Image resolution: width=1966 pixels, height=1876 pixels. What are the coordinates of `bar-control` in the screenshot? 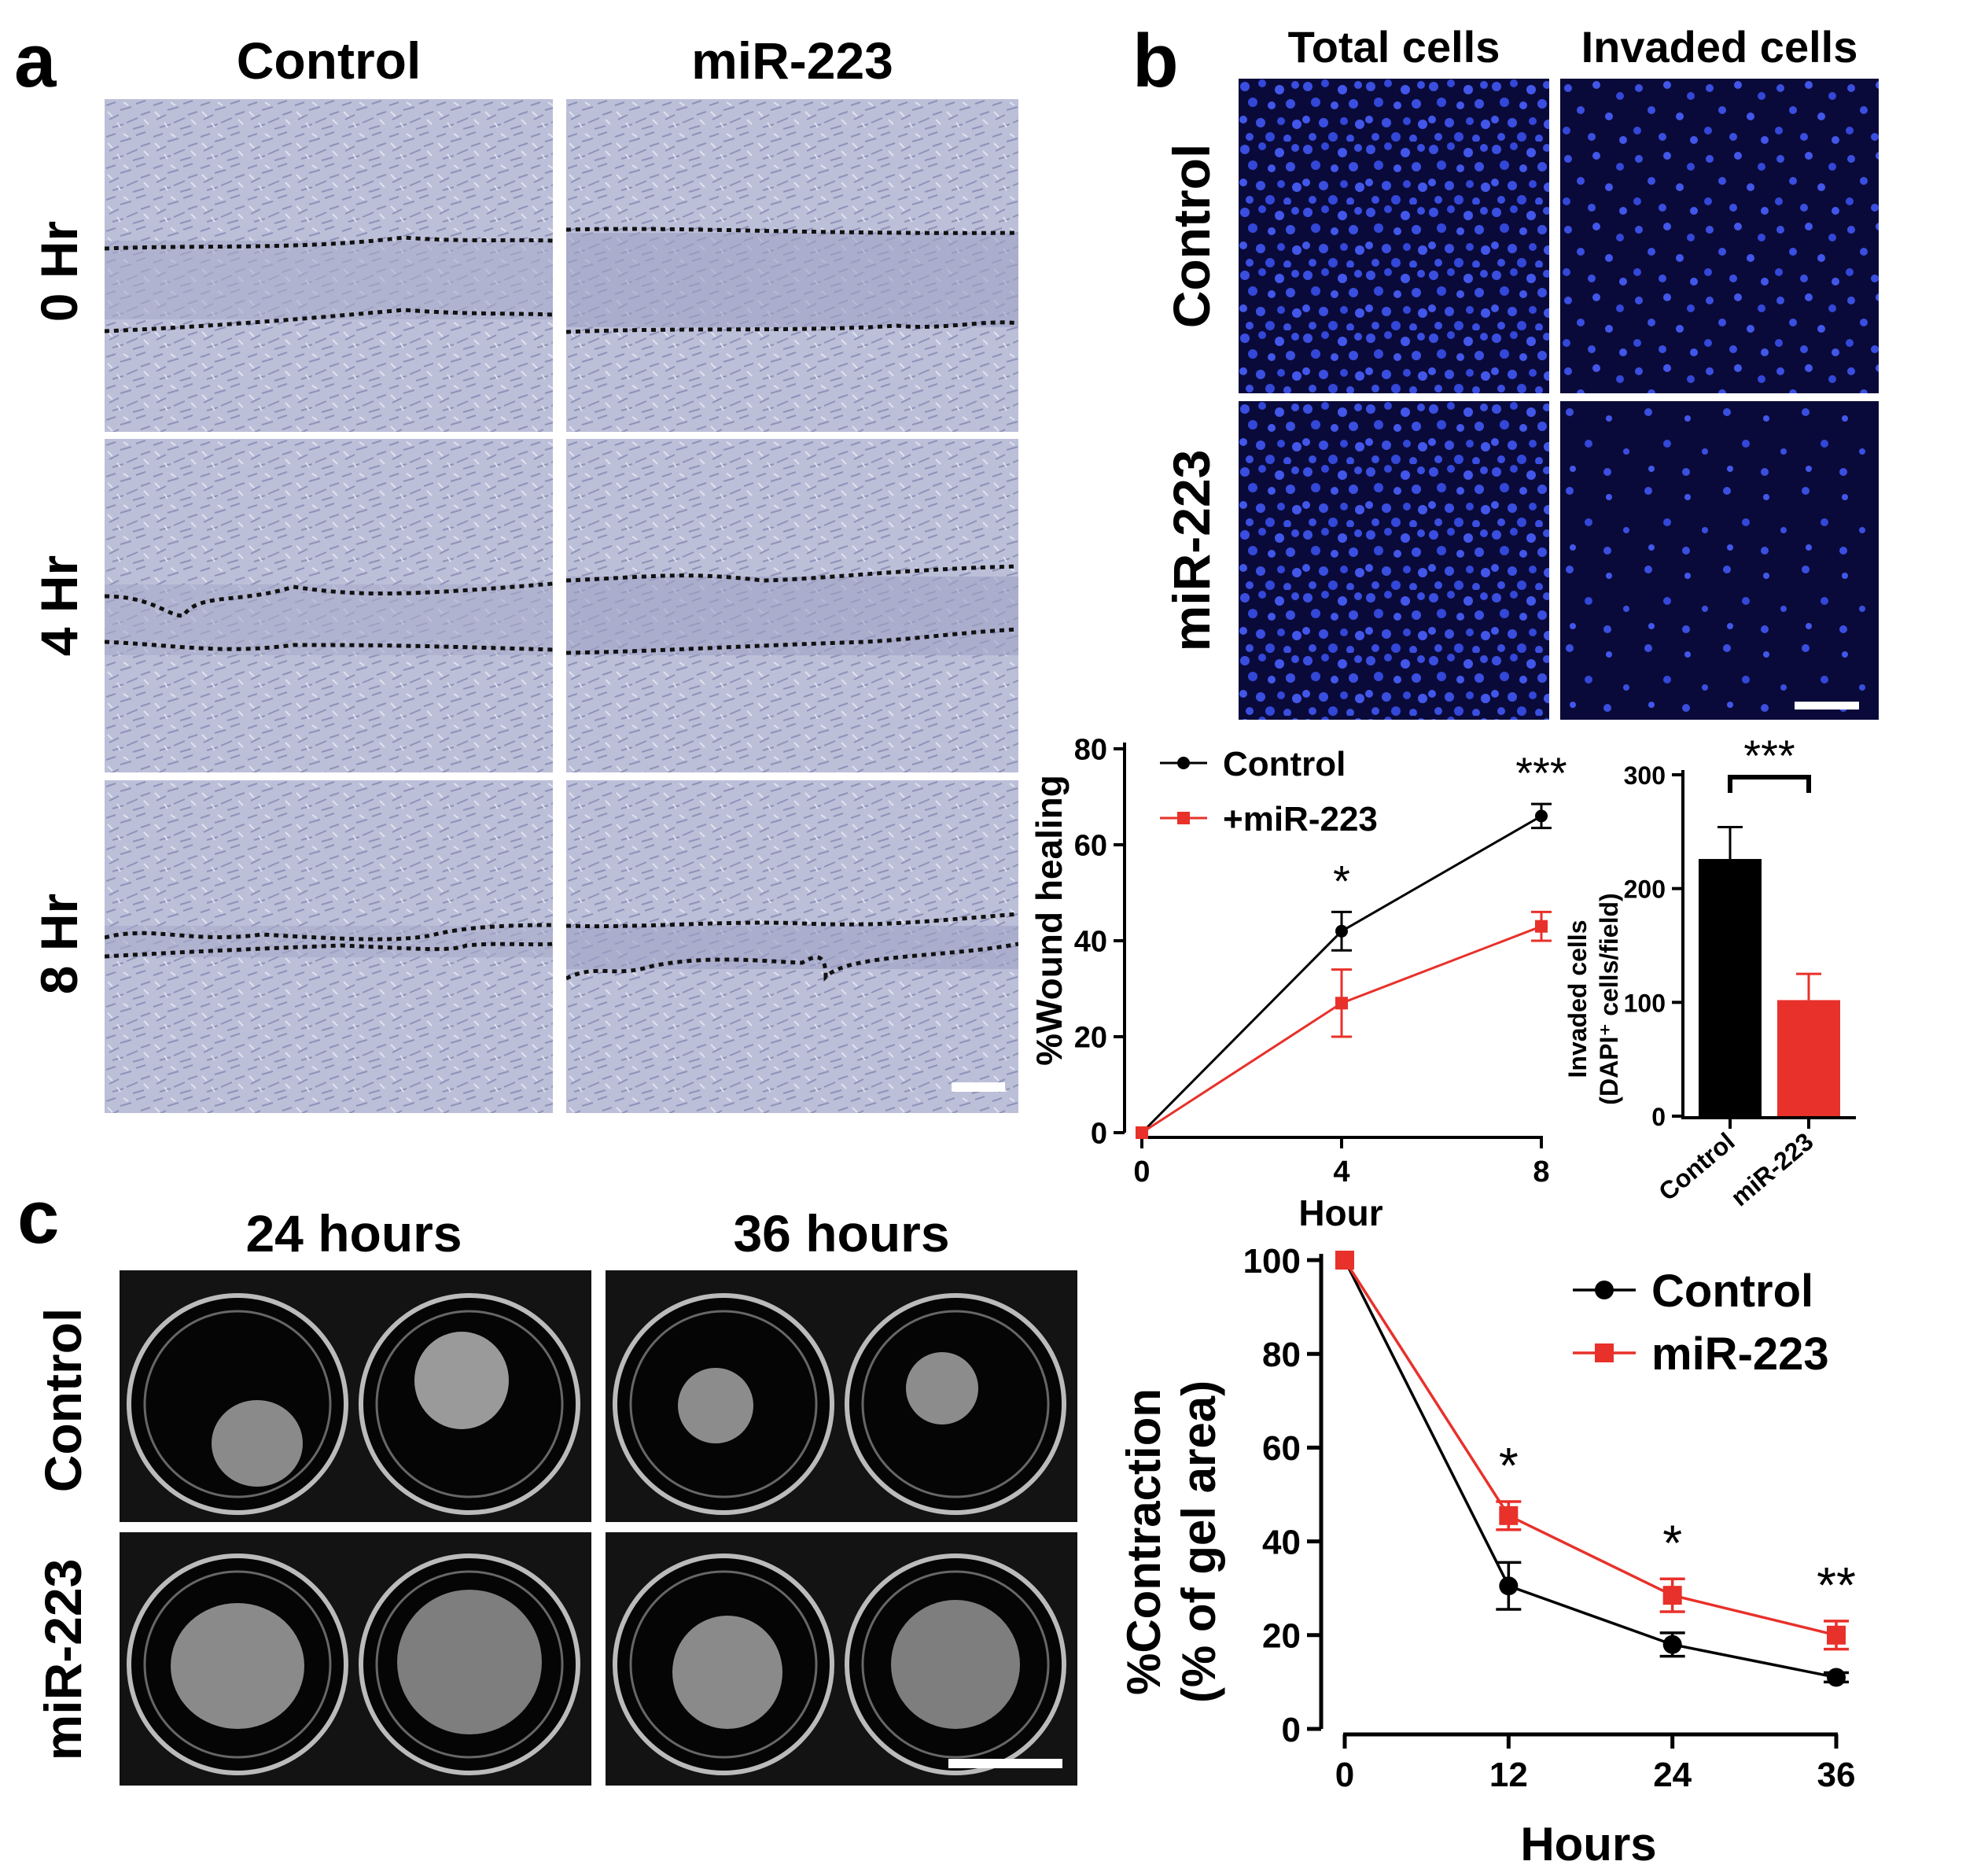 It's located at (1731, 988).